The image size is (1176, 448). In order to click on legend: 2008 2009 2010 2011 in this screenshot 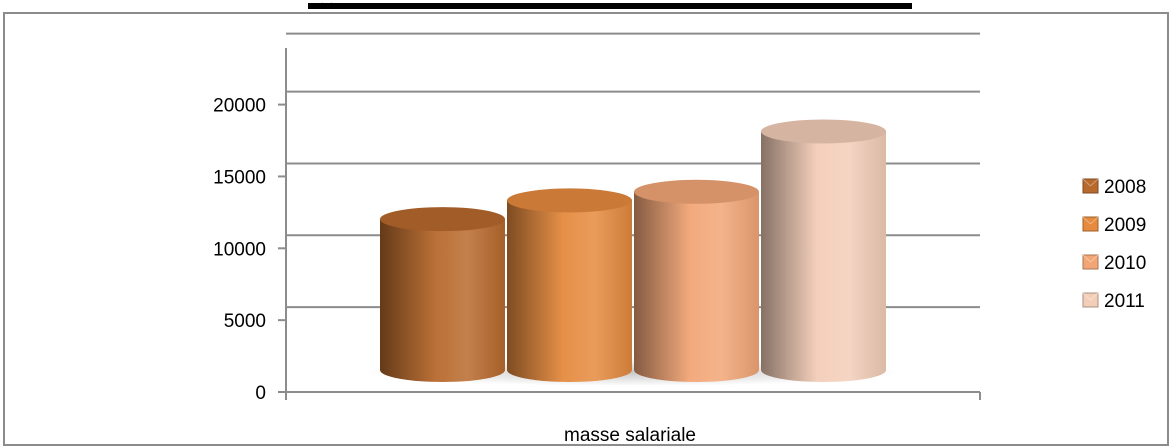, I will do `click(1114, 244)`.